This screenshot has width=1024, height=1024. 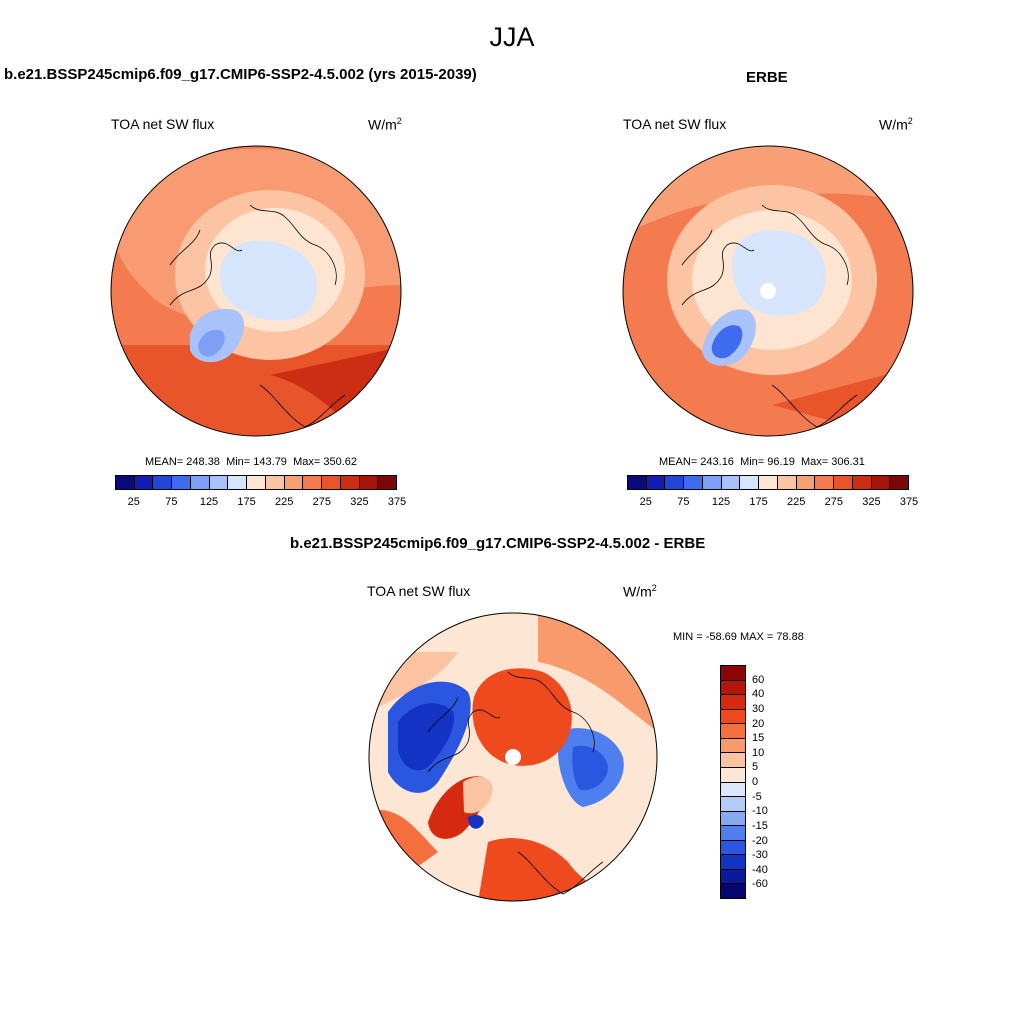 I want to click on colorbar-tick-label: 60, so click(x=758, y=679).